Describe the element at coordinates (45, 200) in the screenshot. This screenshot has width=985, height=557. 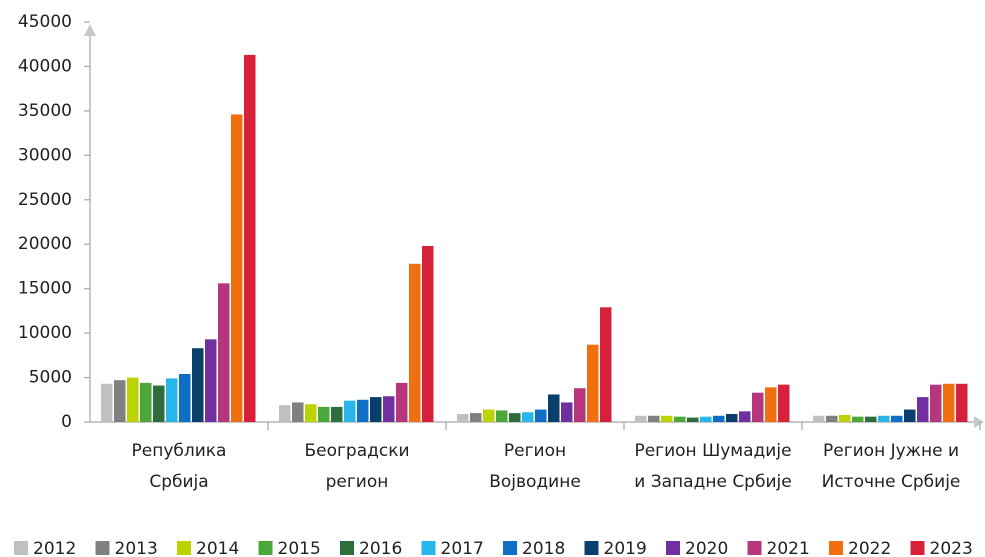
I see `y-tick-label: 25000` at that location.